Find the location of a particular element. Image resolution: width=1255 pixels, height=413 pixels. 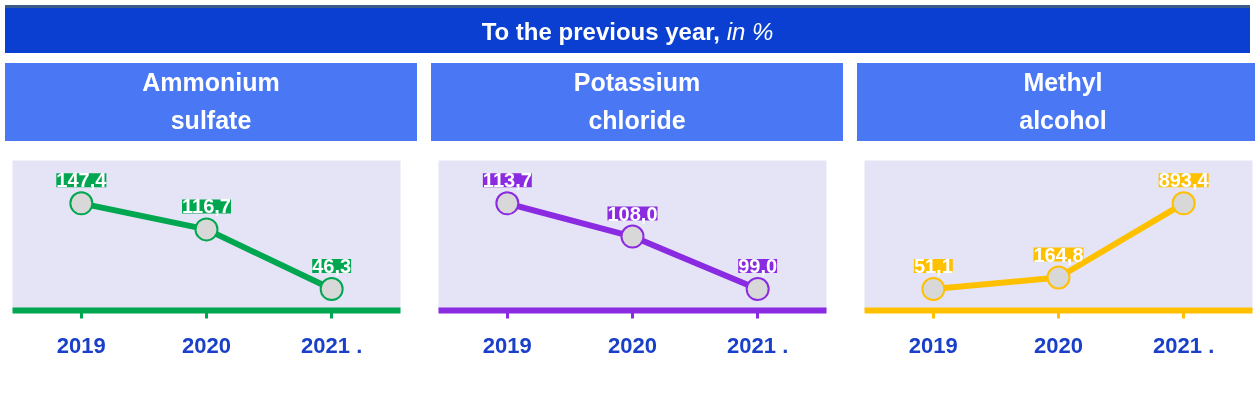

chart-title: Ammonium sulfate is located at coordinates (211, 101).